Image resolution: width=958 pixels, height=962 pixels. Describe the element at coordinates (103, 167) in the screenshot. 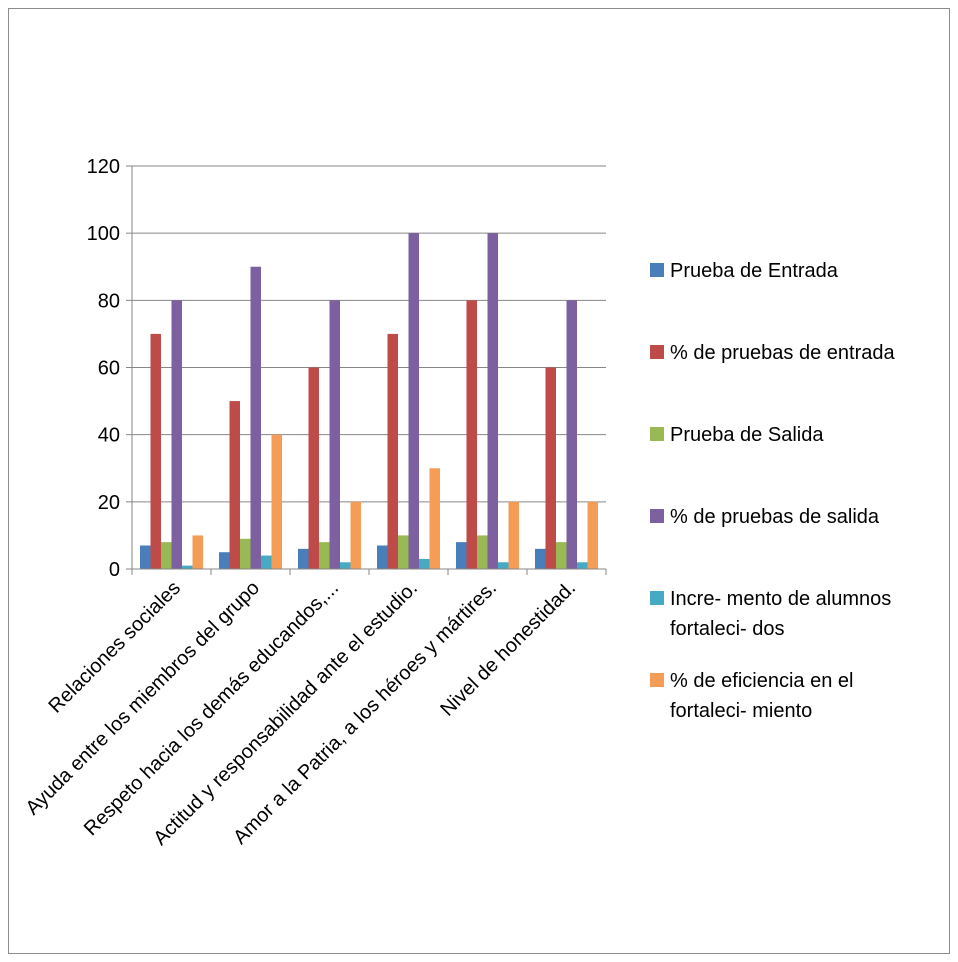

I see `y-tick-label: 120` at that location.